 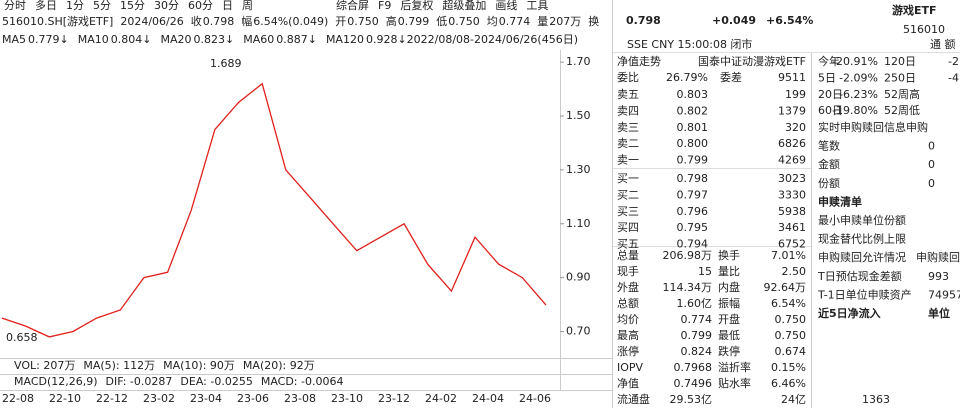 What do you see at coordinates (902, 110) in the screenshot?
I see `return-label: 52周低` at bounding box center [902, 110].